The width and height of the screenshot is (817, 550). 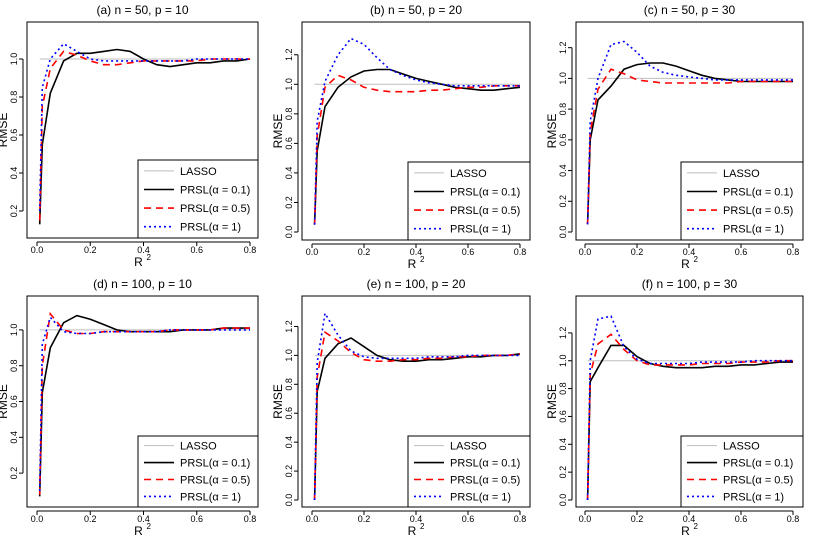 What do you see at coordinates (416, 10) in the screenshot?
I see `panel-title: (b) n = 50, p = 20` at bounding box center [416, 10].